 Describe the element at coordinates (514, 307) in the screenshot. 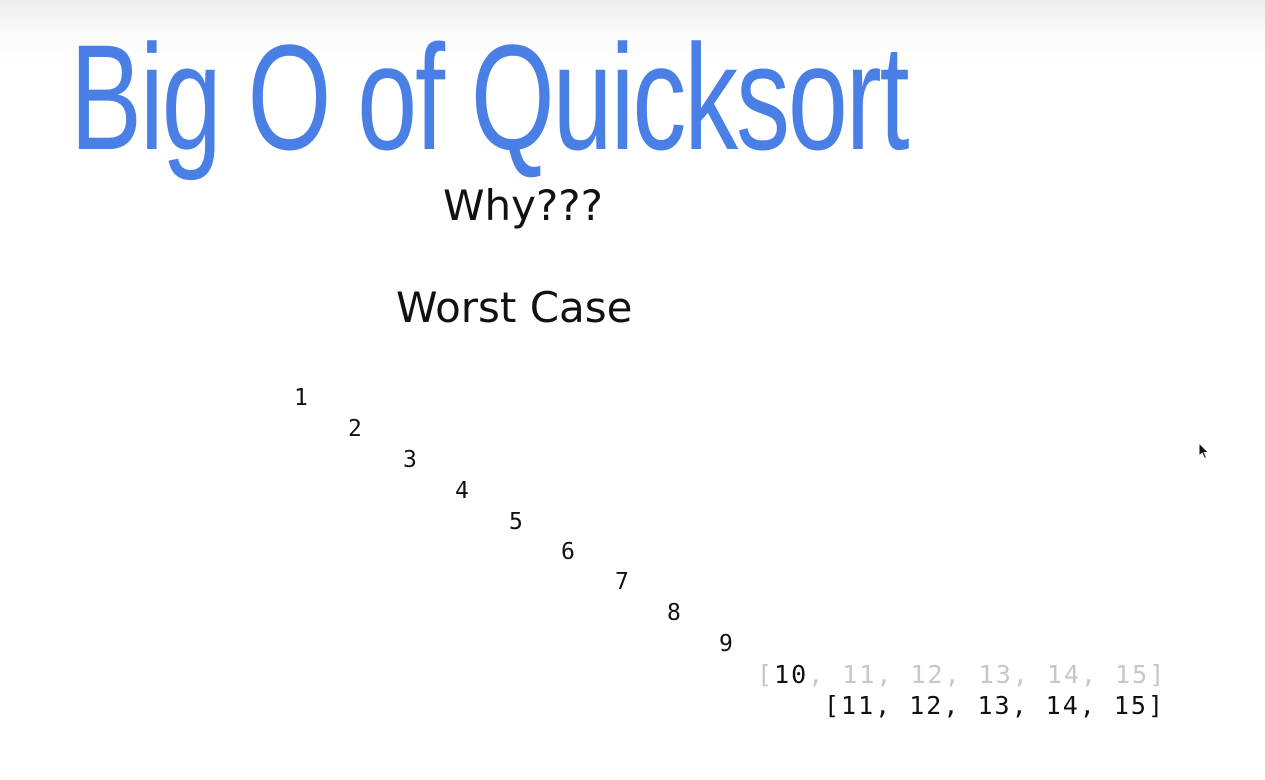

I see `worst-case-heading: Worst Case` at that location.